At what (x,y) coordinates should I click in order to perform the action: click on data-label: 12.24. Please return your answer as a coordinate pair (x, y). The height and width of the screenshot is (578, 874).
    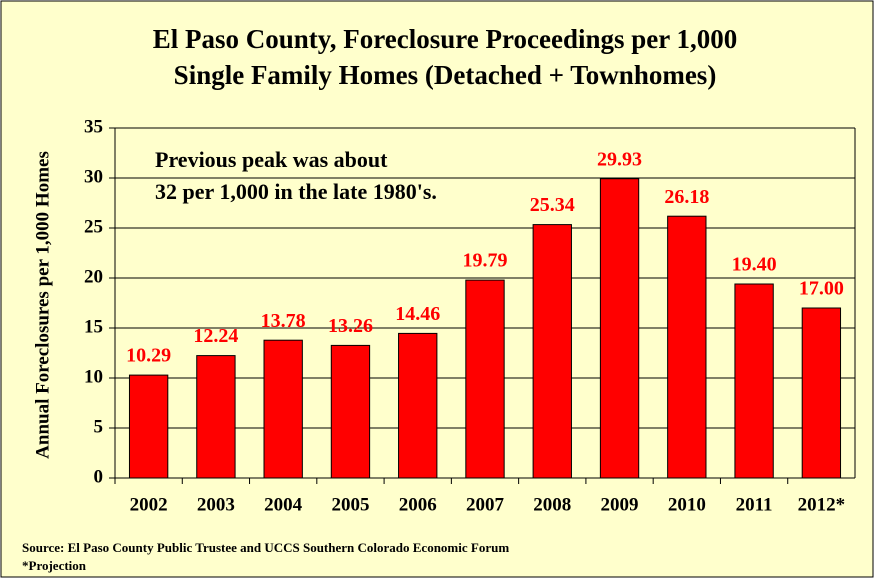
    Looking at the image, I should click on (215, 336).